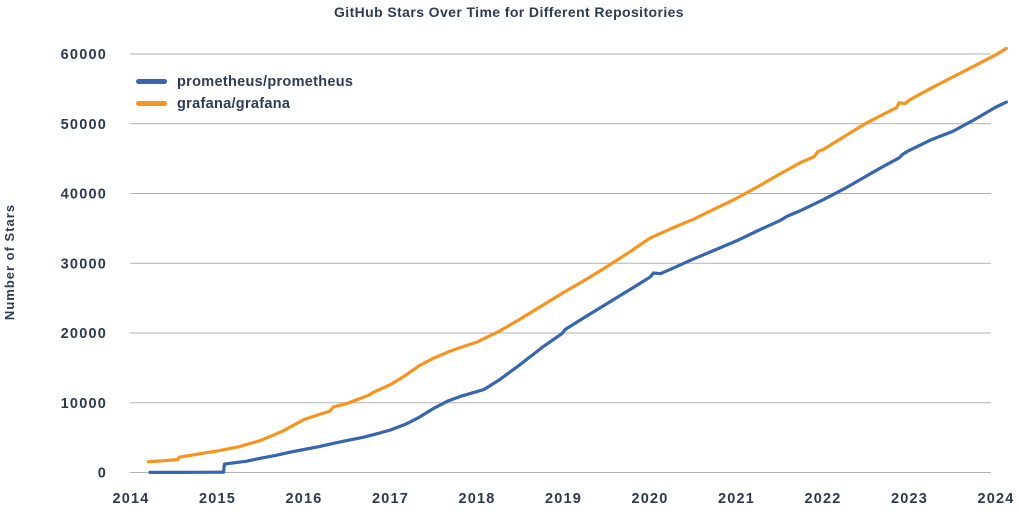 The height and width of the screenshot is (517, 1018). What do you see at coordinates (909, 499) in the screenshot?
I see `x-tick-label: 2023` at bounding box center [909, 499].